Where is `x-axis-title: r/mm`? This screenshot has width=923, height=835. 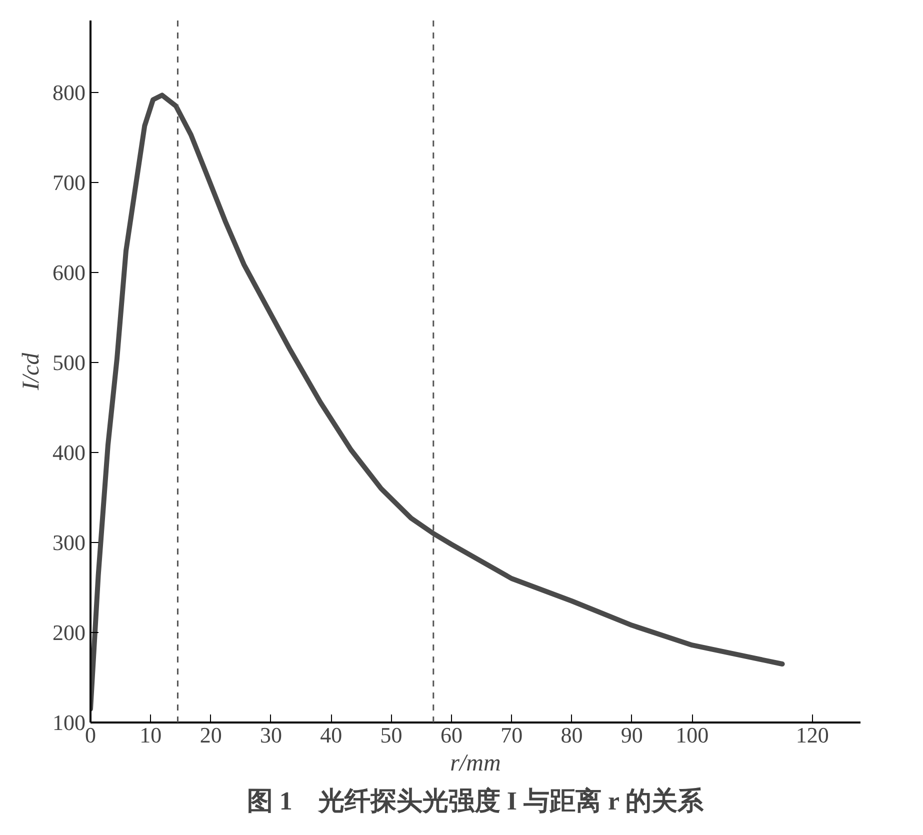
x-axis-title: r/mm is located at coordinates (475, 763).